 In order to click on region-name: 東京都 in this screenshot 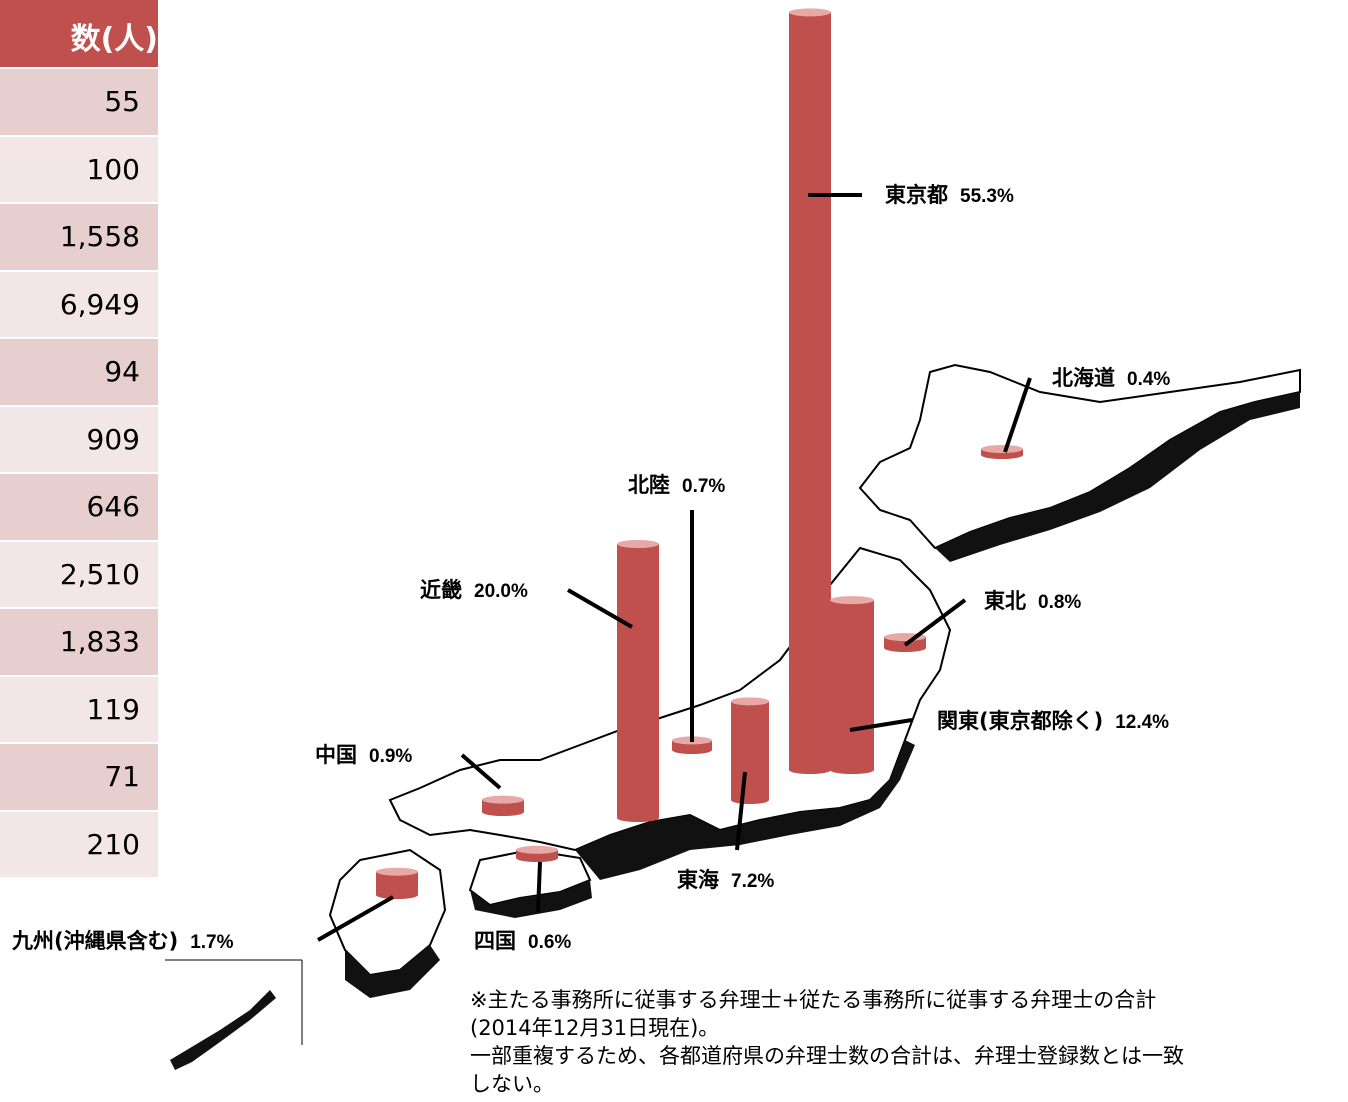, I will do `click(916, 195)`.